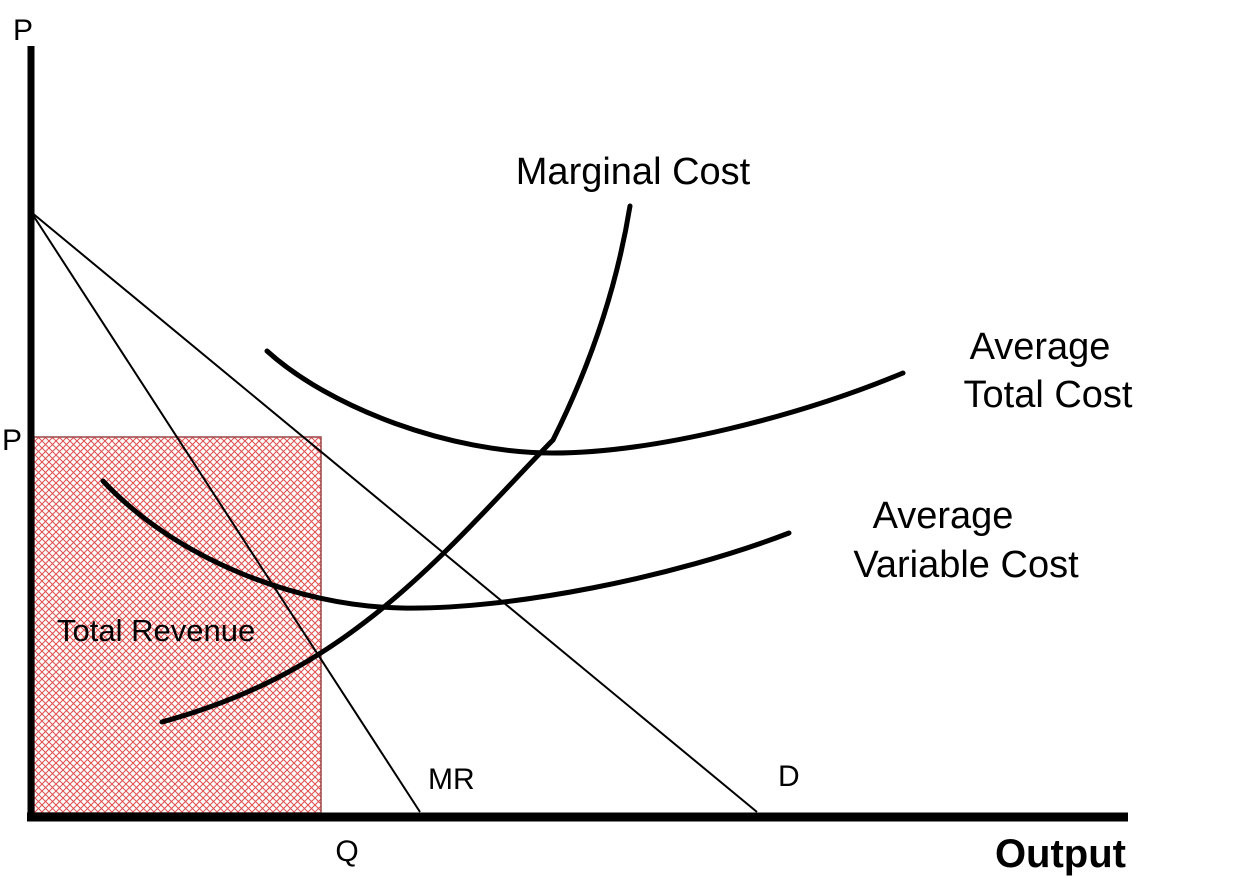 Image resolution: width=1257 pixels, height=881 pixels. I want to click on y-axis-label: P, so click(23, 30).